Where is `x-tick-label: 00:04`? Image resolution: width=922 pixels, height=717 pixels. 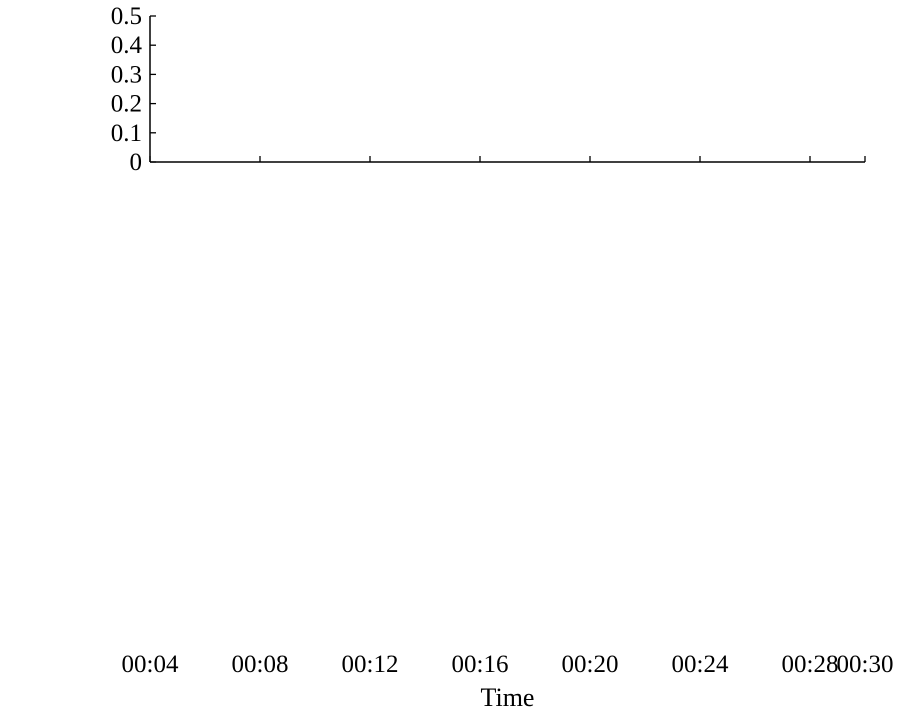
x-tick-label: 00:04 is located at coordinates (150, 664).